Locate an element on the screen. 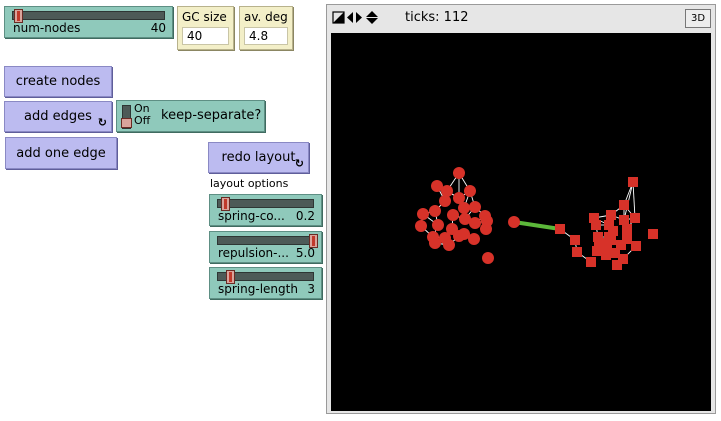 This screenshot has height=421, width=721. switch-off-label: Off is located at coordinates (142, 120).